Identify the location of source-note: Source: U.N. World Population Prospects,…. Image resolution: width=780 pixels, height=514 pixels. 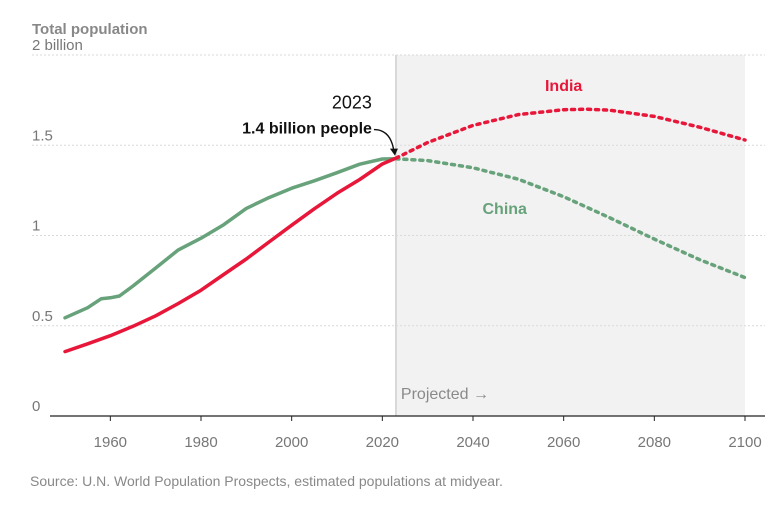
(266, 481).